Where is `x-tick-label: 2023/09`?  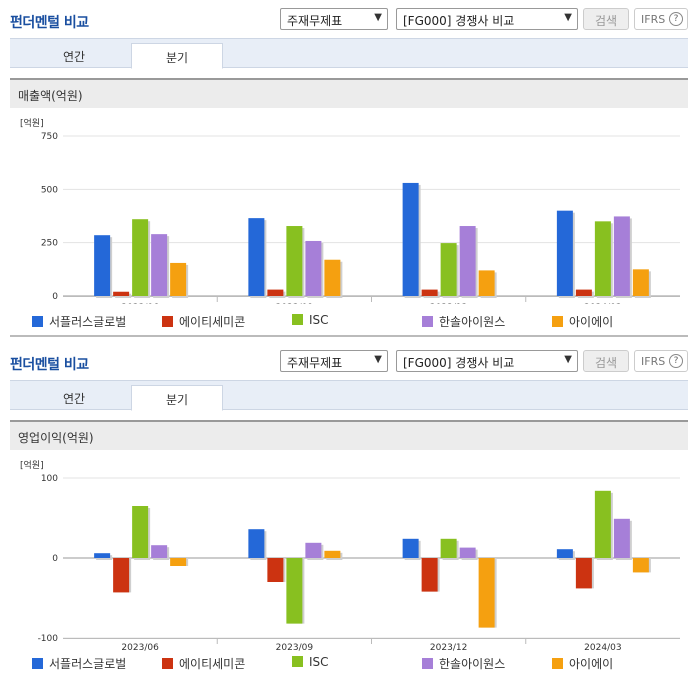 x-tick-label: 2023/09 is located at coordinates (295, 648).